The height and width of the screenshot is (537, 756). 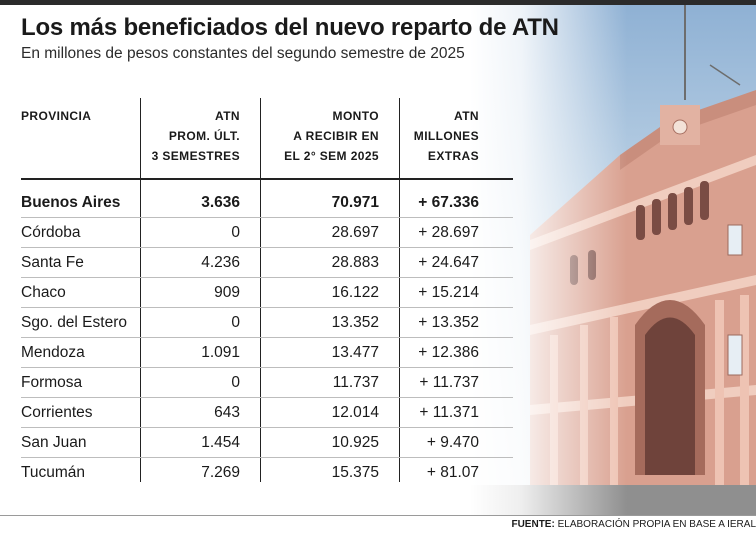 I want to click on header-line: MONTO, so click(x=355, y=116).